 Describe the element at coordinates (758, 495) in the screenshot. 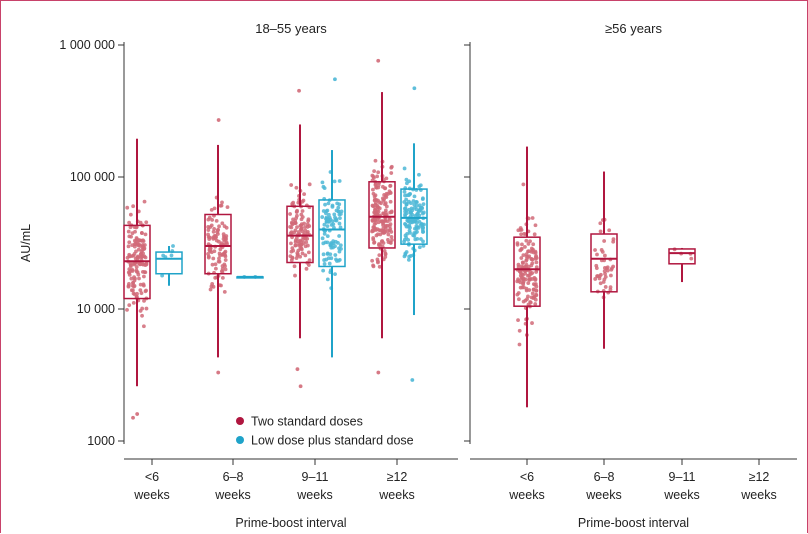

I see `x-tick-label: weeks` at that location.